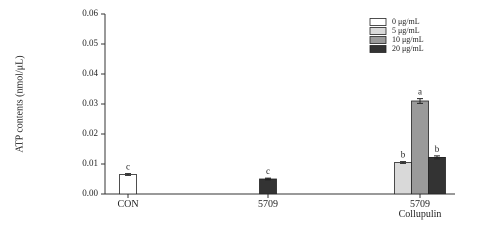 This screenshot has height=240, width=499. Describe the element at coordinates (408, 39) in the screenshot. I see `legend-label: 10 μg/mL` at that location.